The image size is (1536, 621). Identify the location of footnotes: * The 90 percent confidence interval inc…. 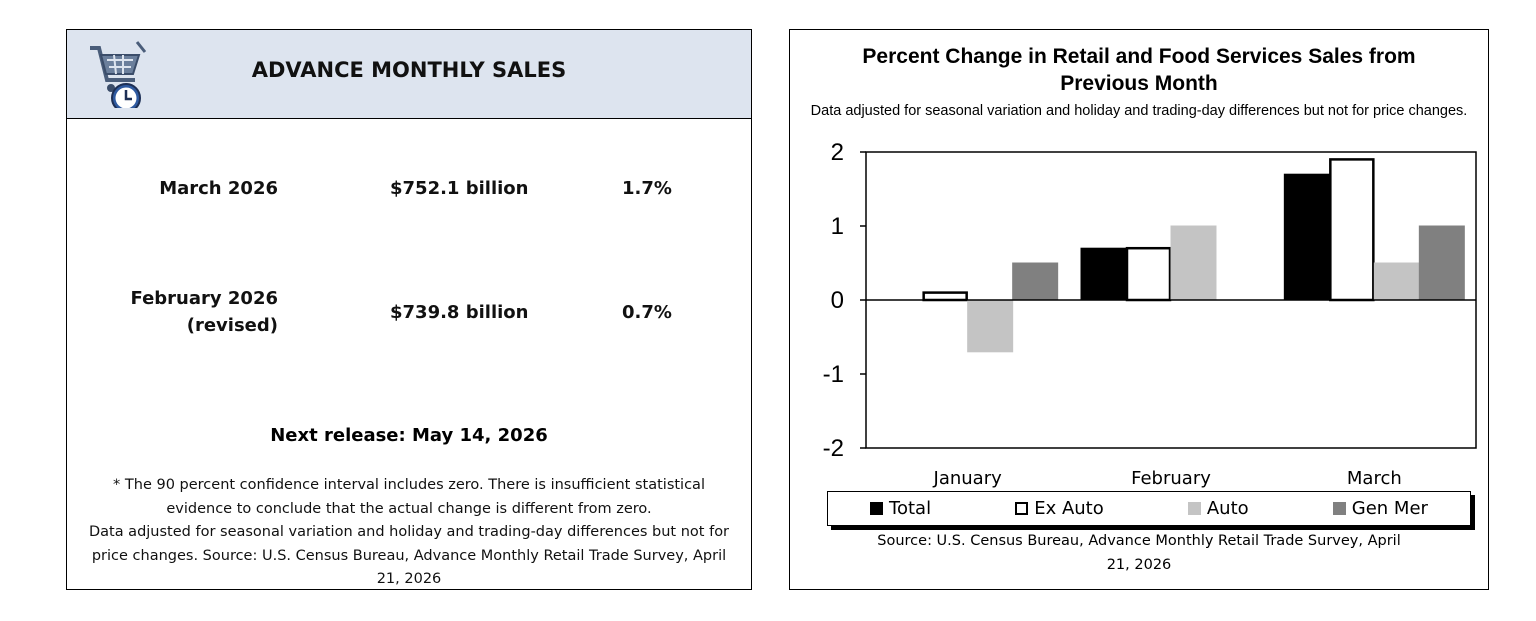
(409, 533).